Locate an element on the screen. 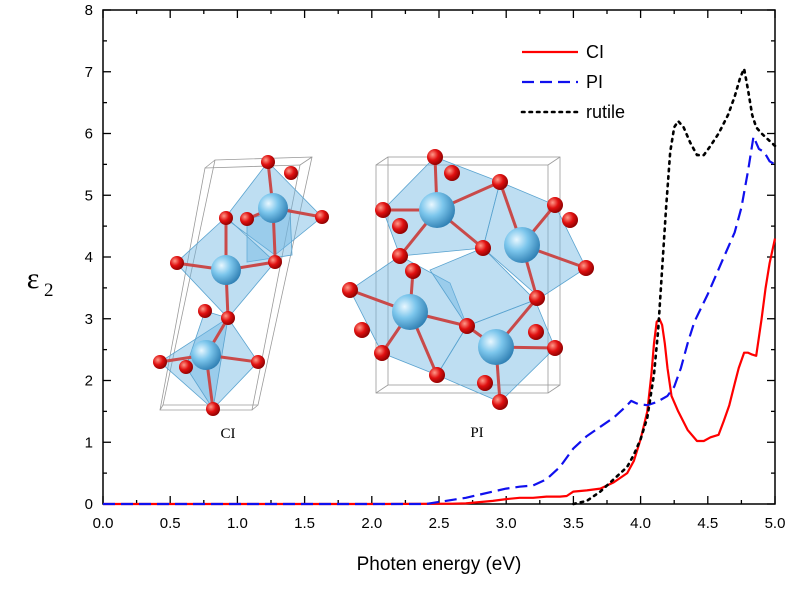 The image size is (798, 598). x-tick-label: 1.5 is located at coordinates (304, 523).